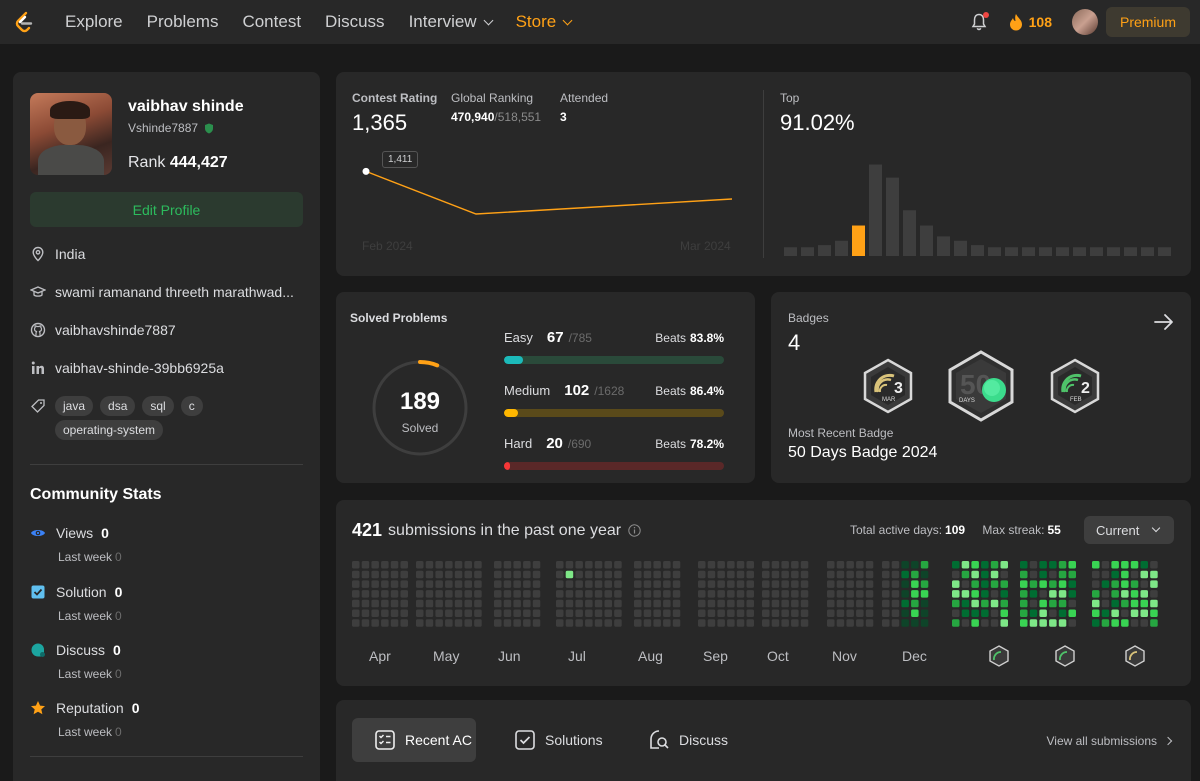  Describe the element at coordinates (977, 206) in the screenshot. I see `rating-distribution-histogram` at that location.